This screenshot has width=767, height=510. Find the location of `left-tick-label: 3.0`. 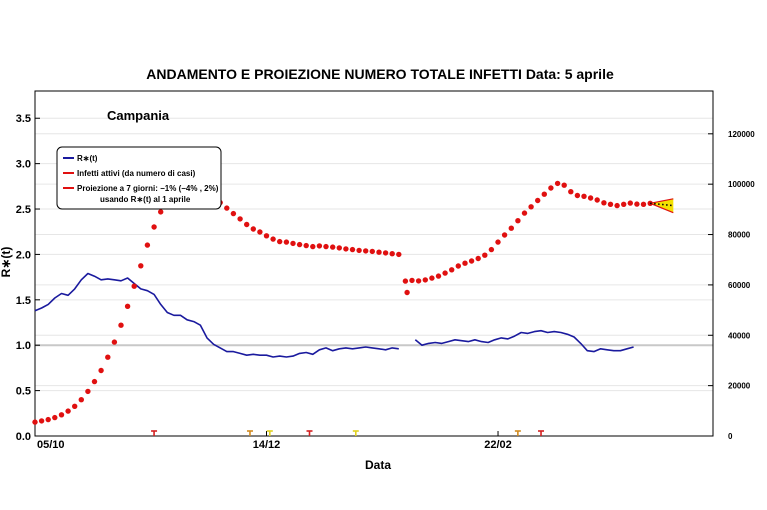

left-tick-label: 3.0 is located at coordinates (23, 165).